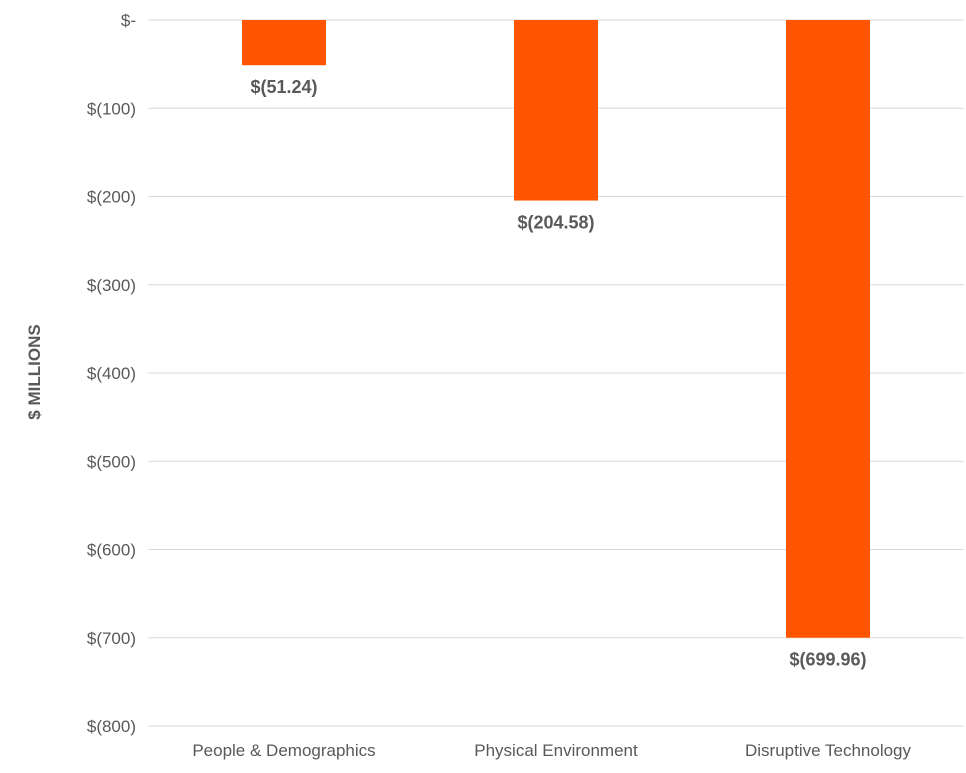  I want to click on y-tick-label: $(100), so click(111, 108).